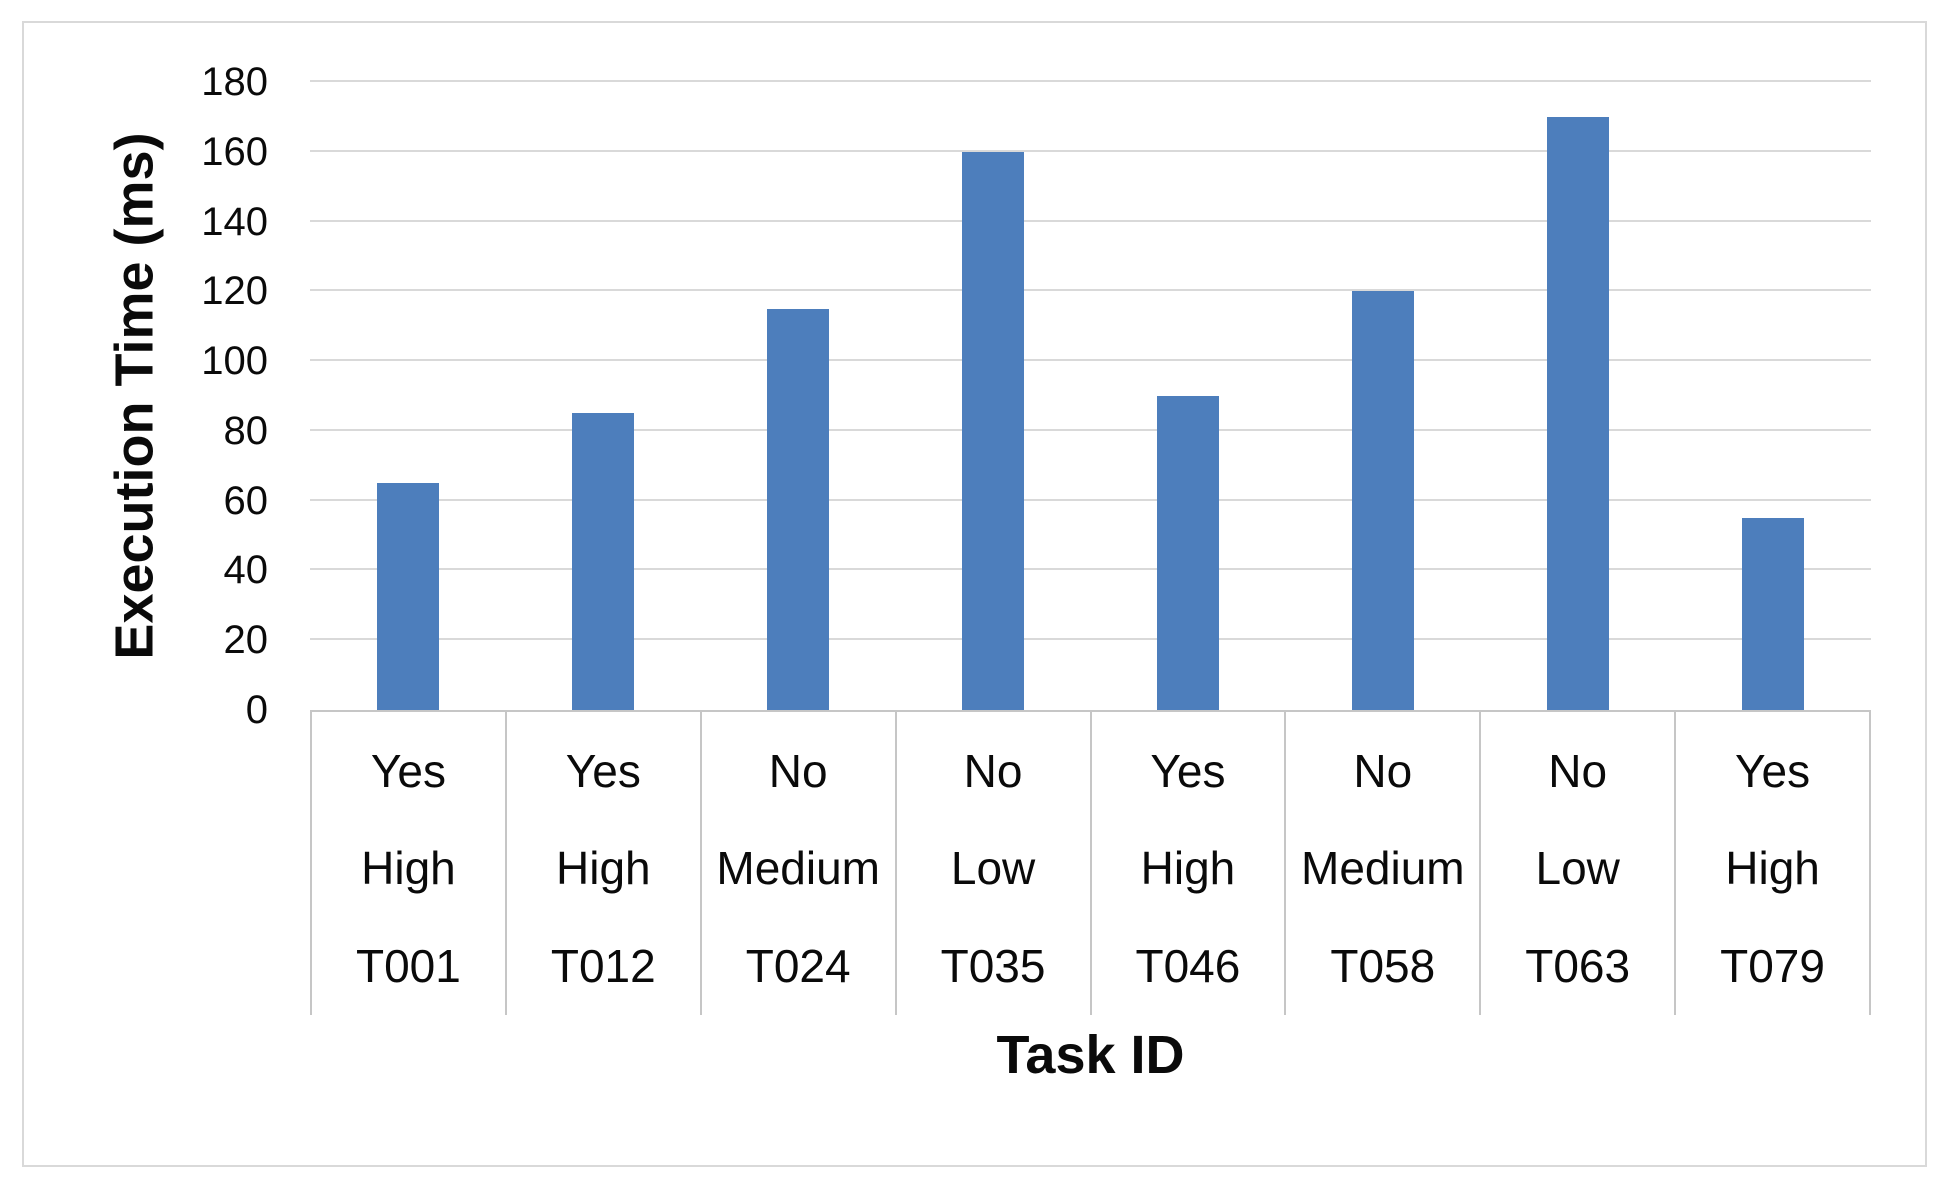  What do you see at coordinates (1188, 966) in the screenshot?
I see `category-label: T046` at bounding box center [1188, 966].